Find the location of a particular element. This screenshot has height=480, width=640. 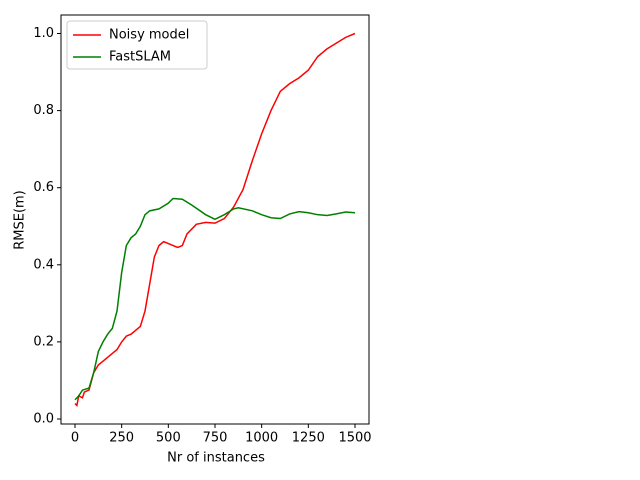

y-tick-label: 1.0 is located at coordinates (43, 33).